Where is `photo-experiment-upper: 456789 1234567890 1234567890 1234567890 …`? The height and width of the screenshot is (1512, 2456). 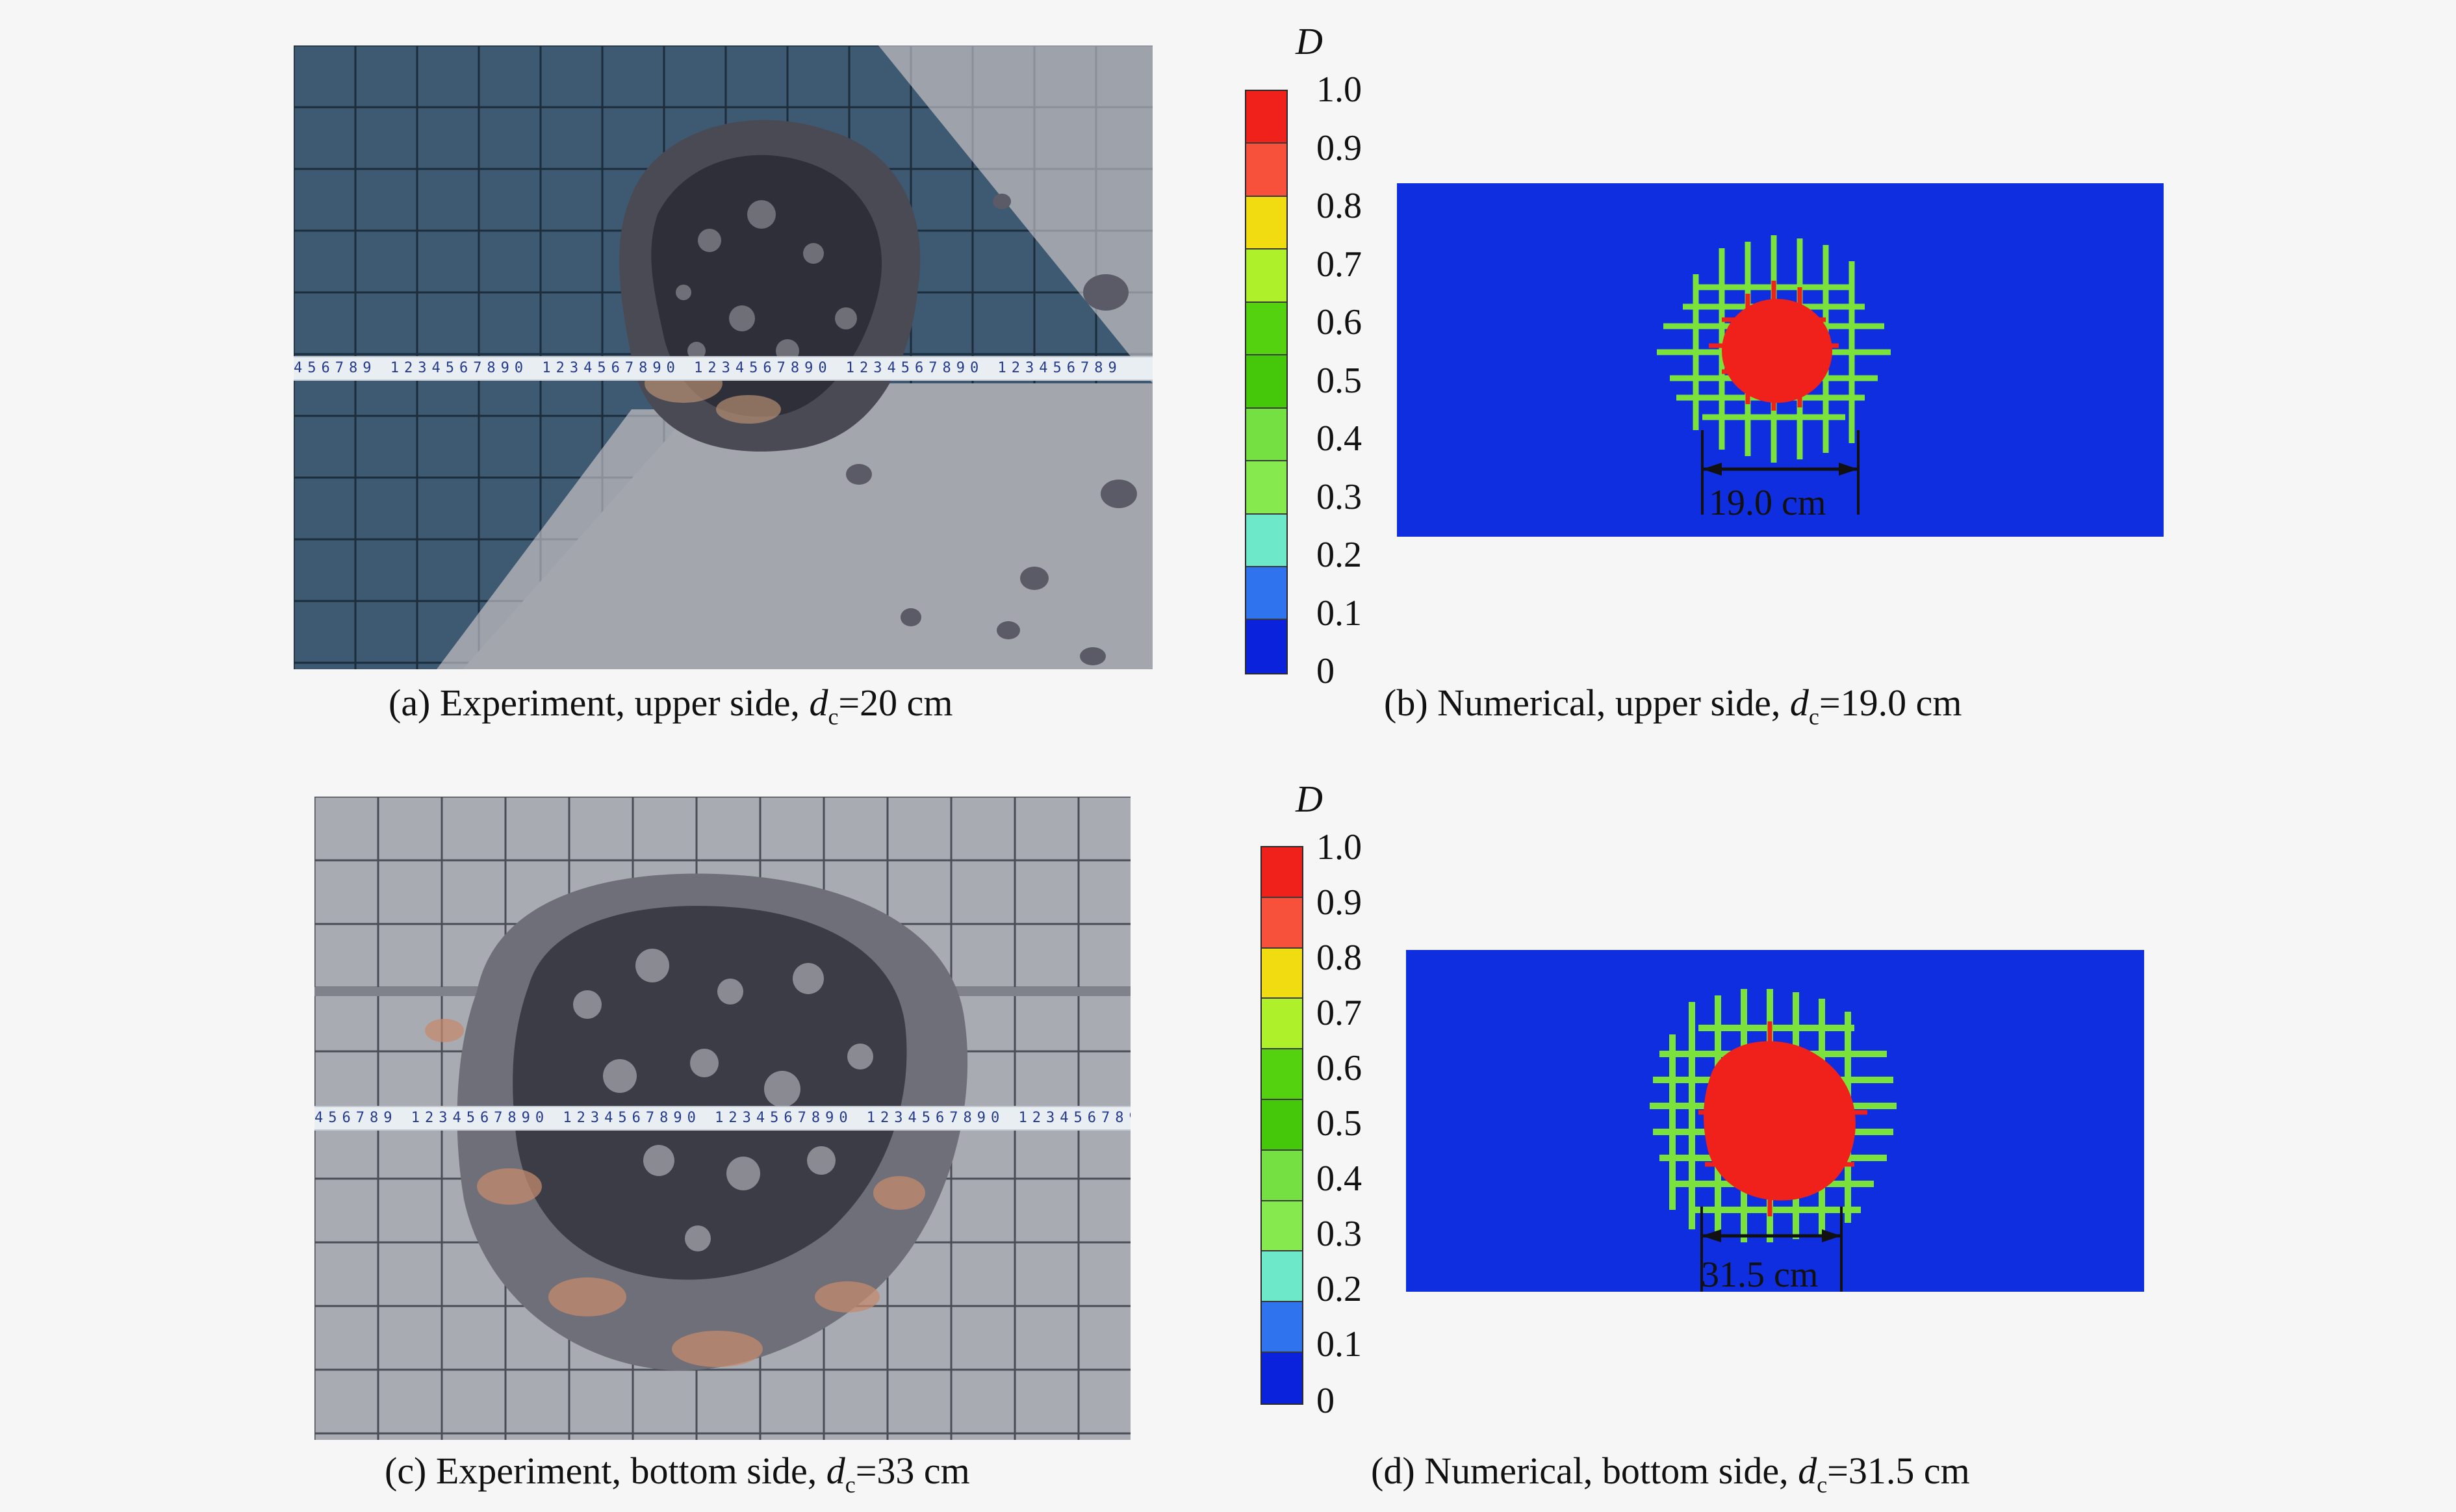 photo-experiment-upper: 456789 1234567890 1234567890 1234567890 … is located at coordinates (723, 357).